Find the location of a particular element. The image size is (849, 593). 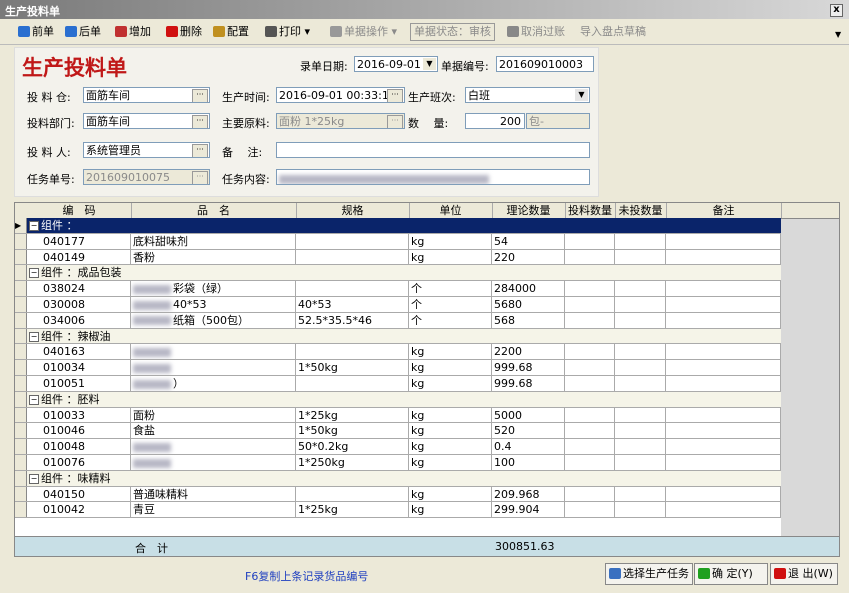

button: 确 定(Y) is located at coordinates (731, 574).